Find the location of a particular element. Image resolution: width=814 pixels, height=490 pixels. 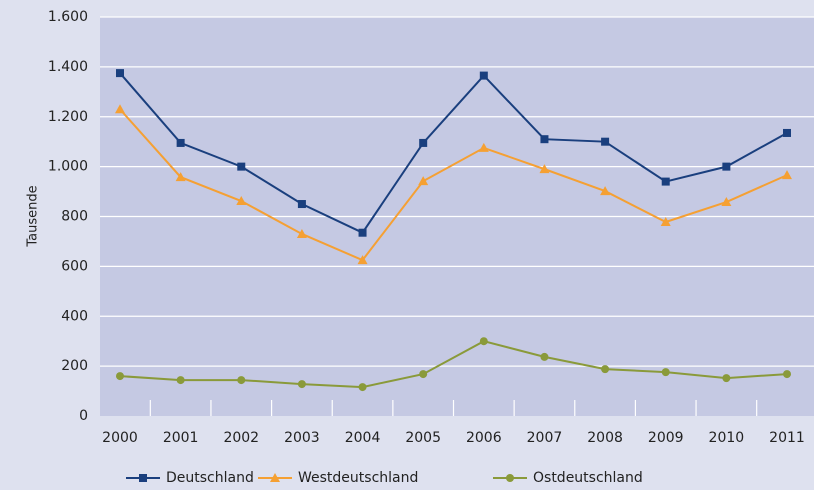

x-tick-label: 2009 is located at coordinates (666, 438).